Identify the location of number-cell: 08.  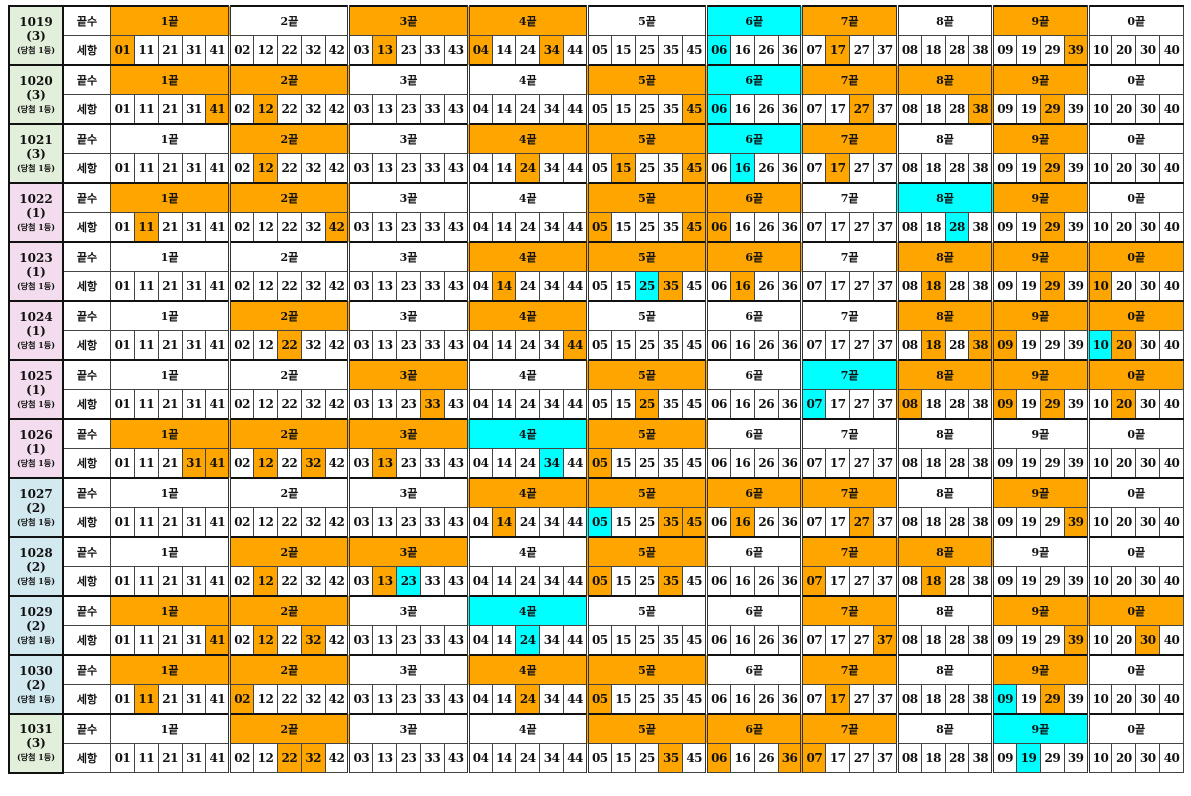
(908, 640).